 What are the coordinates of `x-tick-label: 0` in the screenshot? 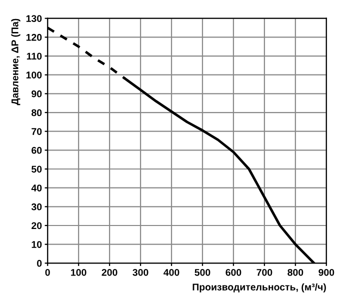 It's located at (47, 272).